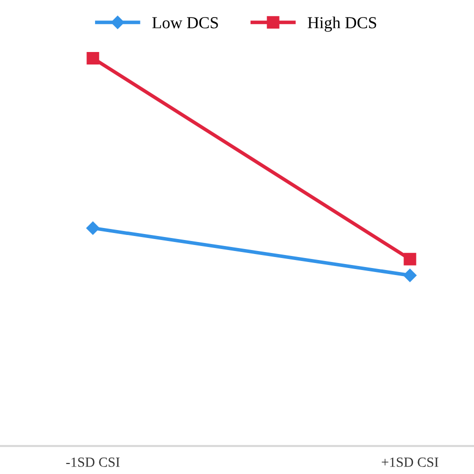 The image size is (474, 474). I want to click on legend-label: Low DCS, so click(185, 22).